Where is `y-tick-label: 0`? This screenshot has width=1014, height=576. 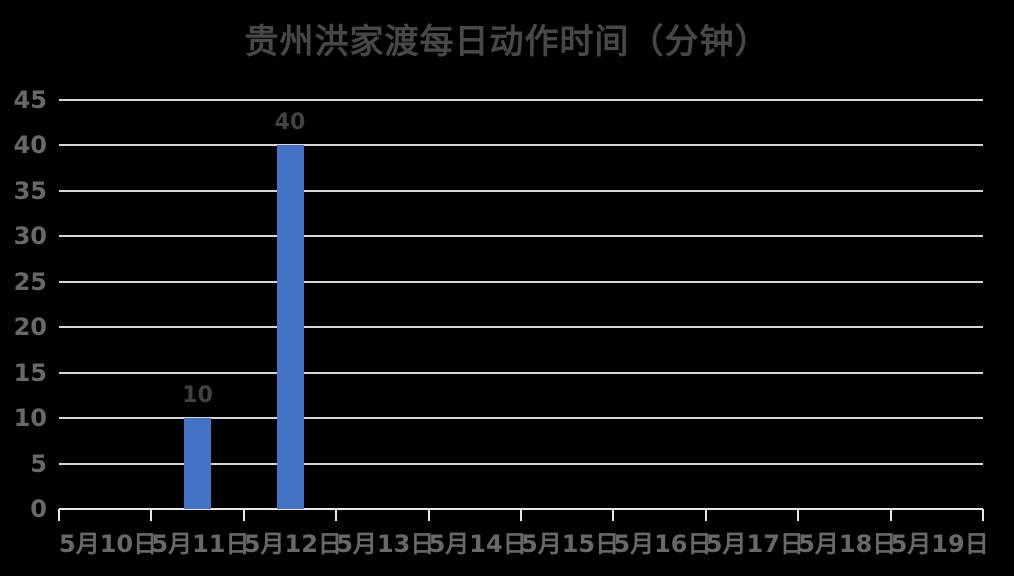
y-tick-label: 0 is located at coordinates (38, 509).